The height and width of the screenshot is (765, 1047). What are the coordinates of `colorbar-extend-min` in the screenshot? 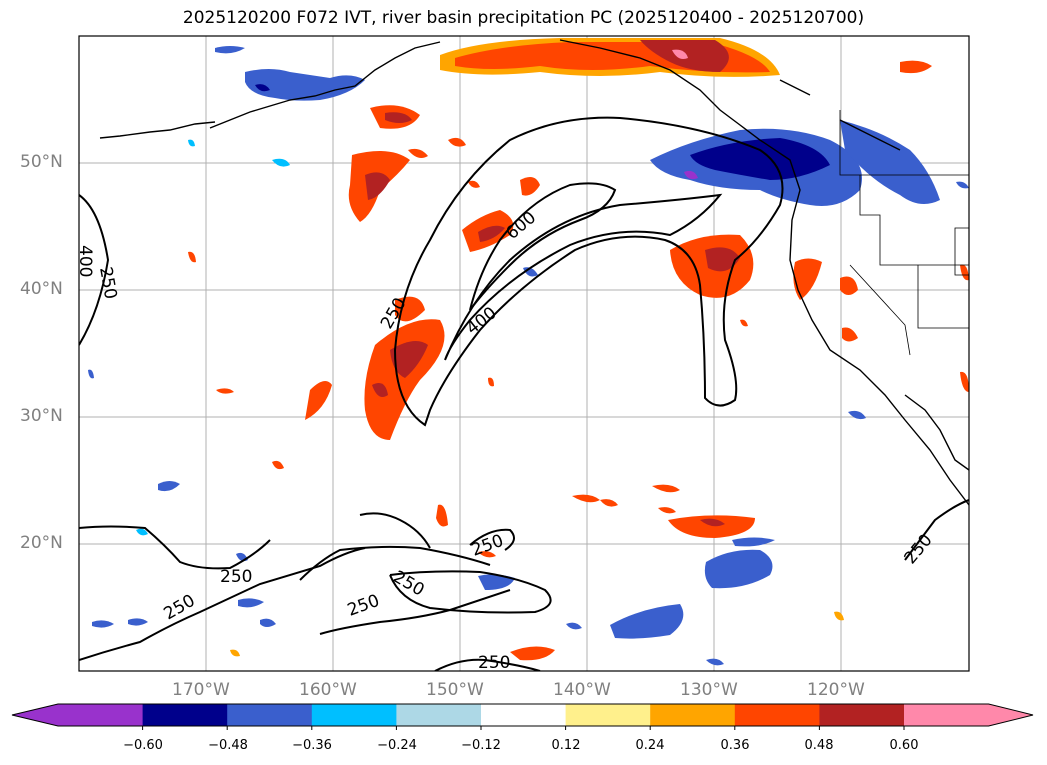 It's located at (35, 715).